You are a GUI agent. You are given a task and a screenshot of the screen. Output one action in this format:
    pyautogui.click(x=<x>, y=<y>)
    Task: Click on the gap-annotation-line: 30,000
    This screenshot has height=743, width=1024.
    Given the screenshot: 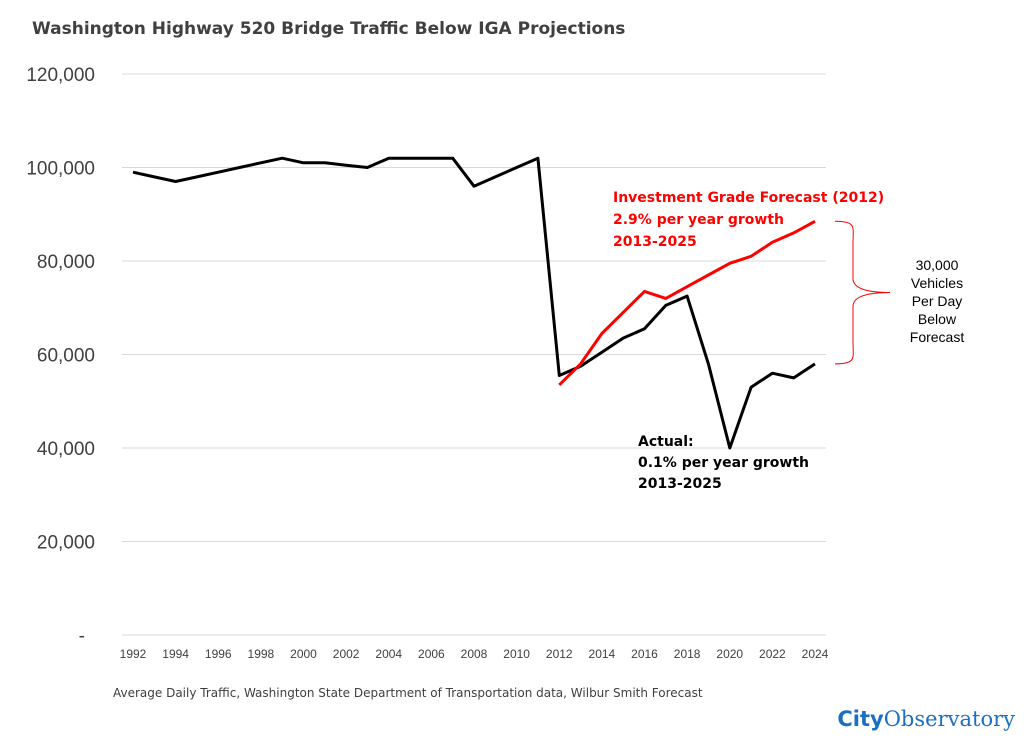 What is the action you would take?
    pyautogui.click(x=937, y=265)
    